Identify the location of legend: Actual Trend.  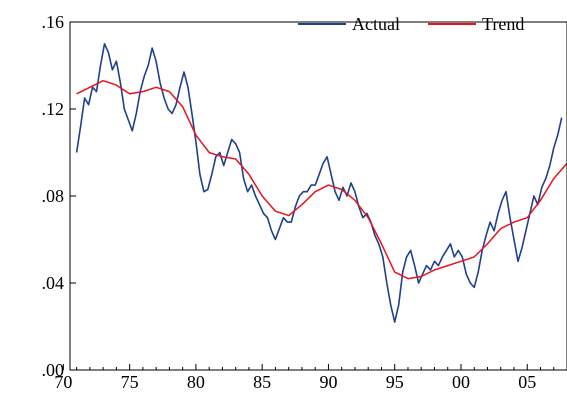
(411, 24).